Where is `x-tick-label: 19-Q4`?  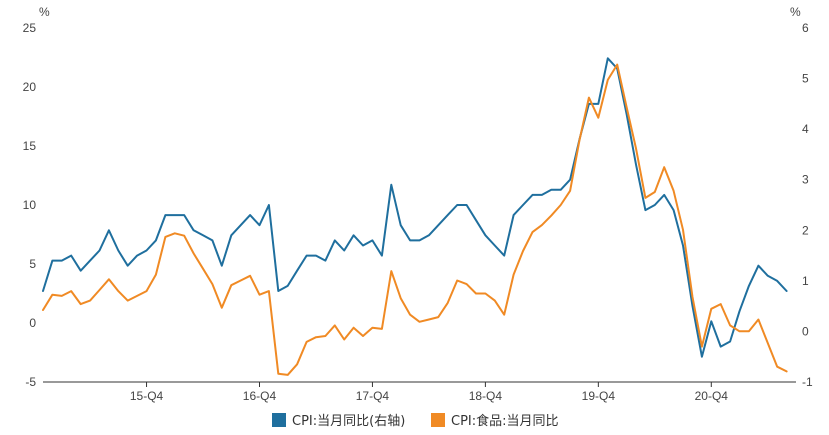 x-tick-label: 19-Q4 is located at coordinates (599, 396).